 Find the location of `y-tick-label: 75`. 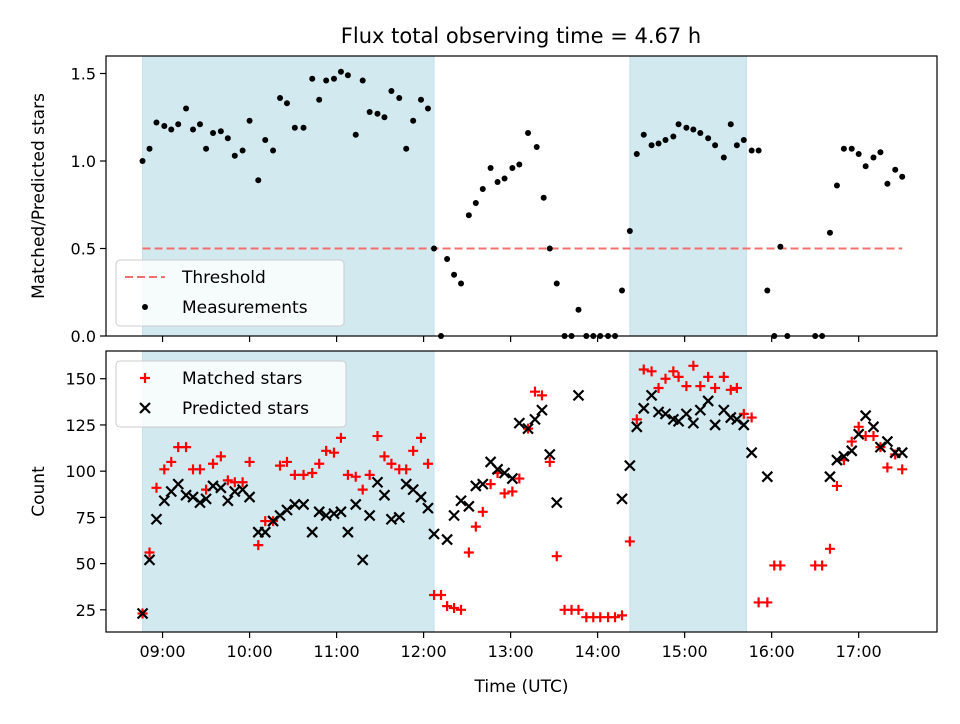

y-tick-label: 75 is located at coordinates (86, 517).